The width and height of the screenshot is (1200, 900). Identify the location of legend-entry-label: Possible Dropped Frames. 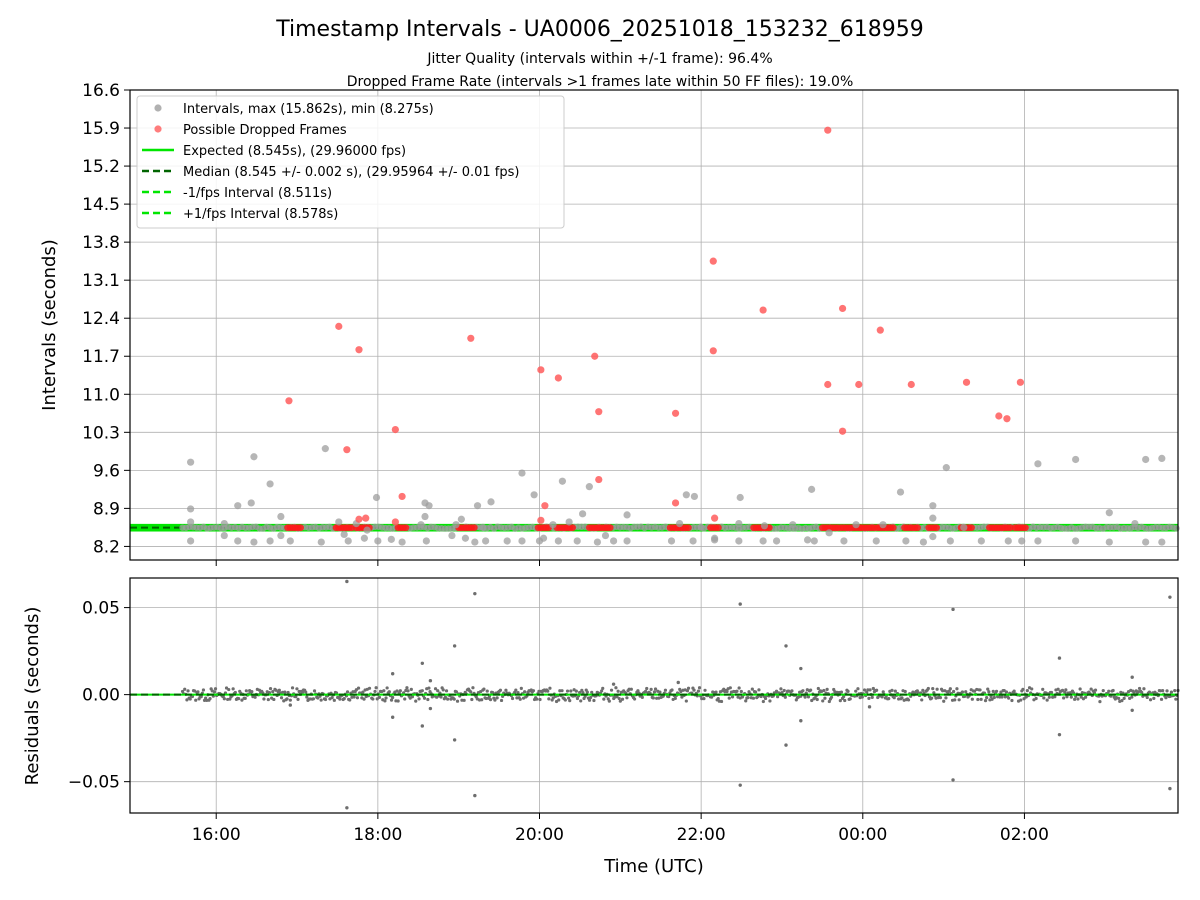
(265, 130).